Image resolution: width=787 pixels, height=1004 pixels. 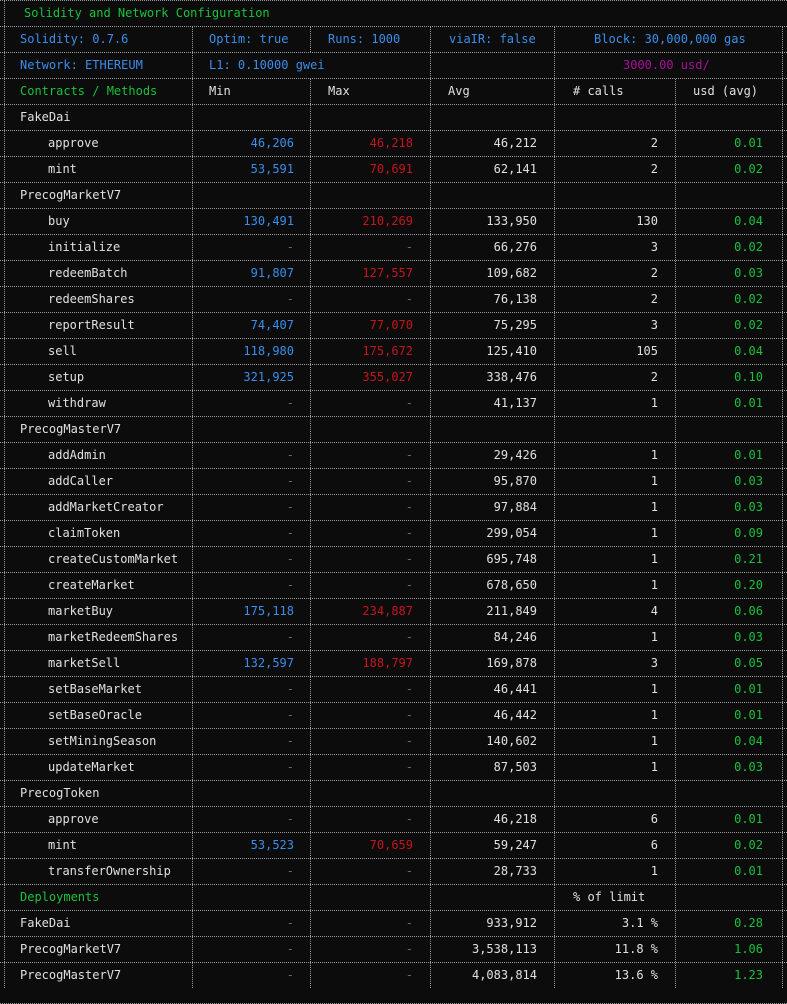 What do you see at coordinates (91, 299) in the screenshot?
I see `method-name: redeemShares` at bounding box center [91, 299].